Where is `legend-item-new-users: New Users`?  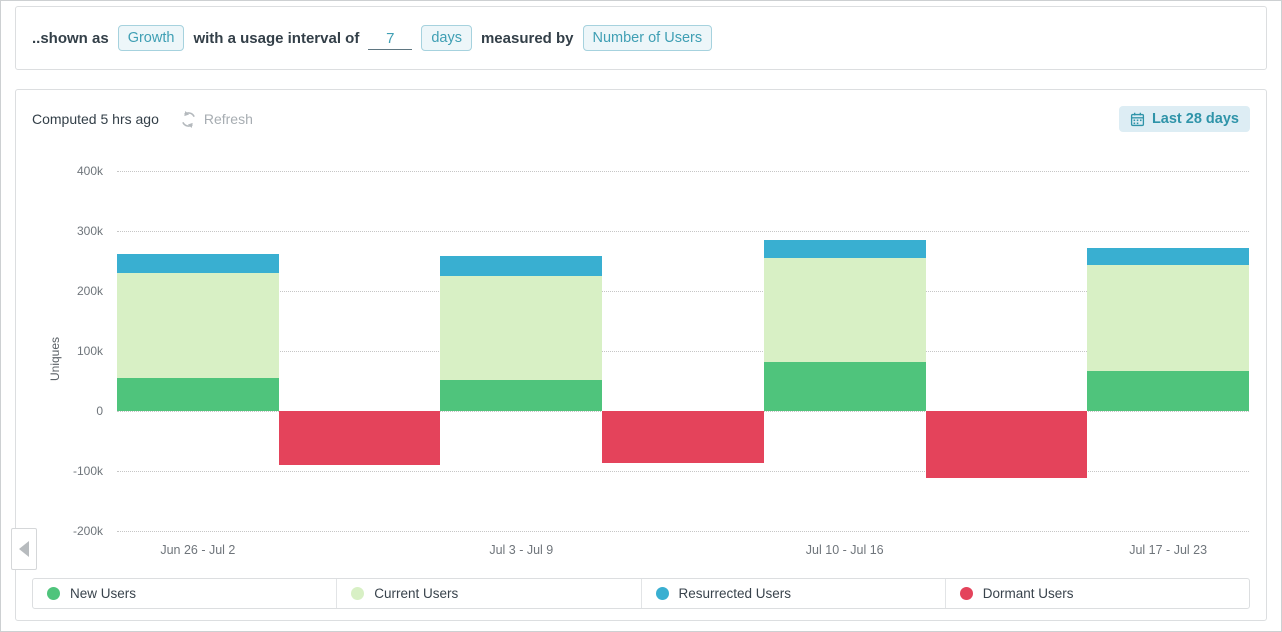 legend-item-new-users: New Users is located at coordinates (184, 593).